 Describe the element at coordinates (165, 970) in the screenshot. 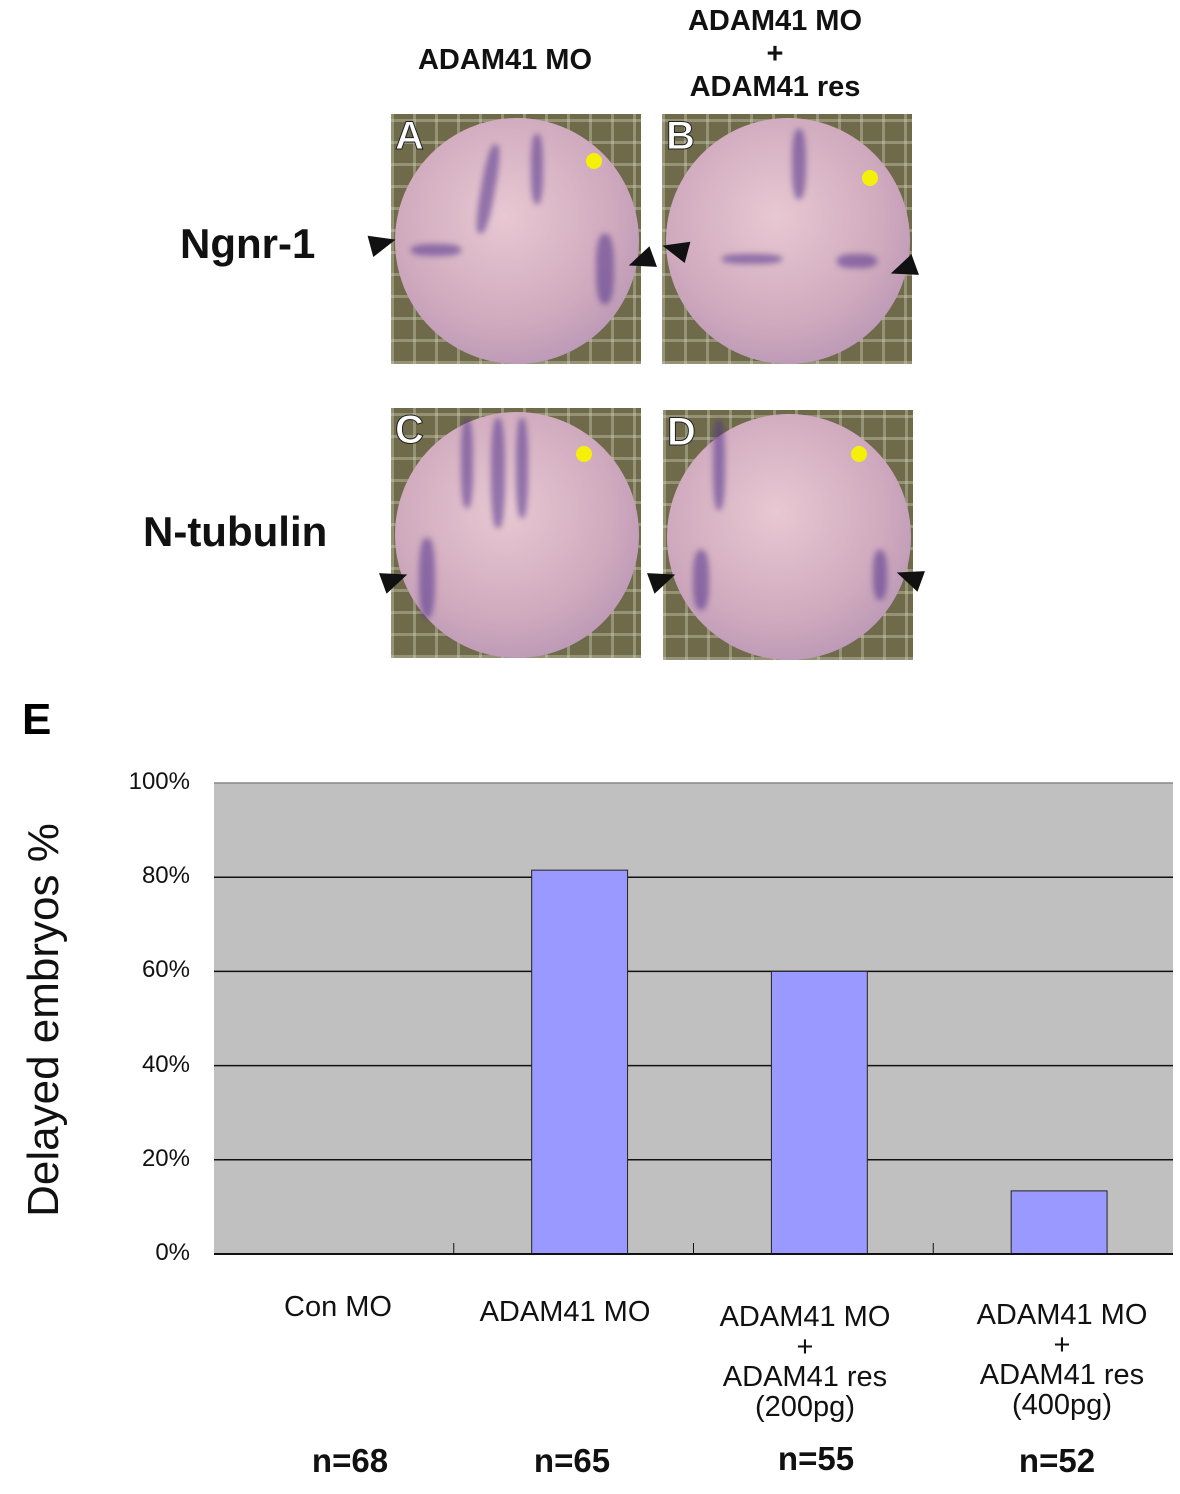

I see `y-tick-label: 60%` at that location.